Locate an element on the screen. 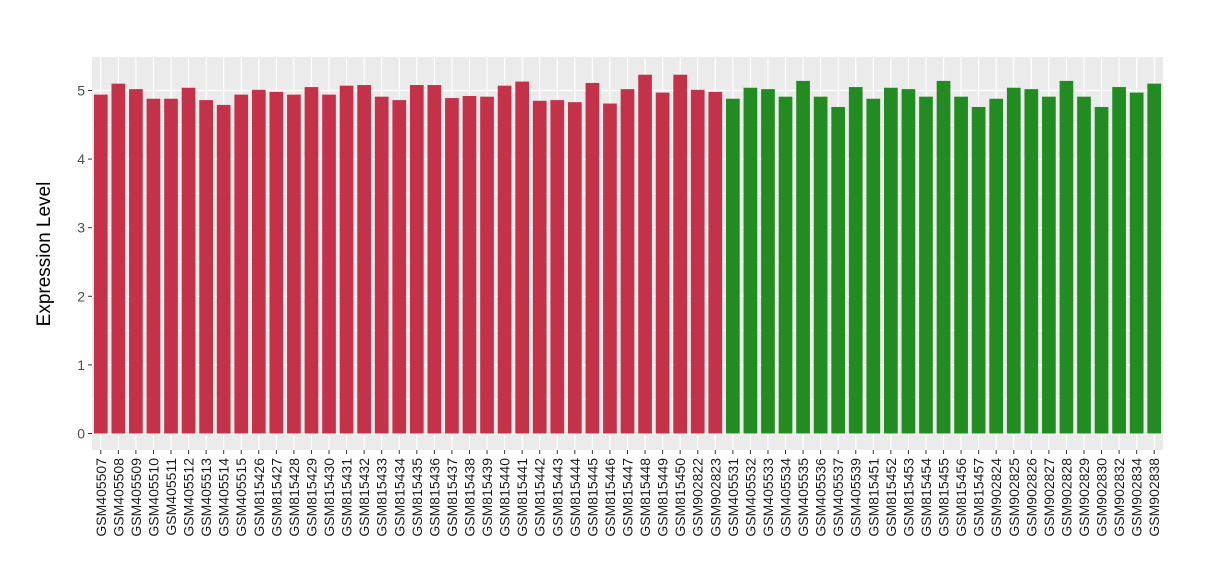 The width and height of the screenshot is (1220, 585). y-axis: 0 1 2 3 4 5 is located at coordinates (84, 262).